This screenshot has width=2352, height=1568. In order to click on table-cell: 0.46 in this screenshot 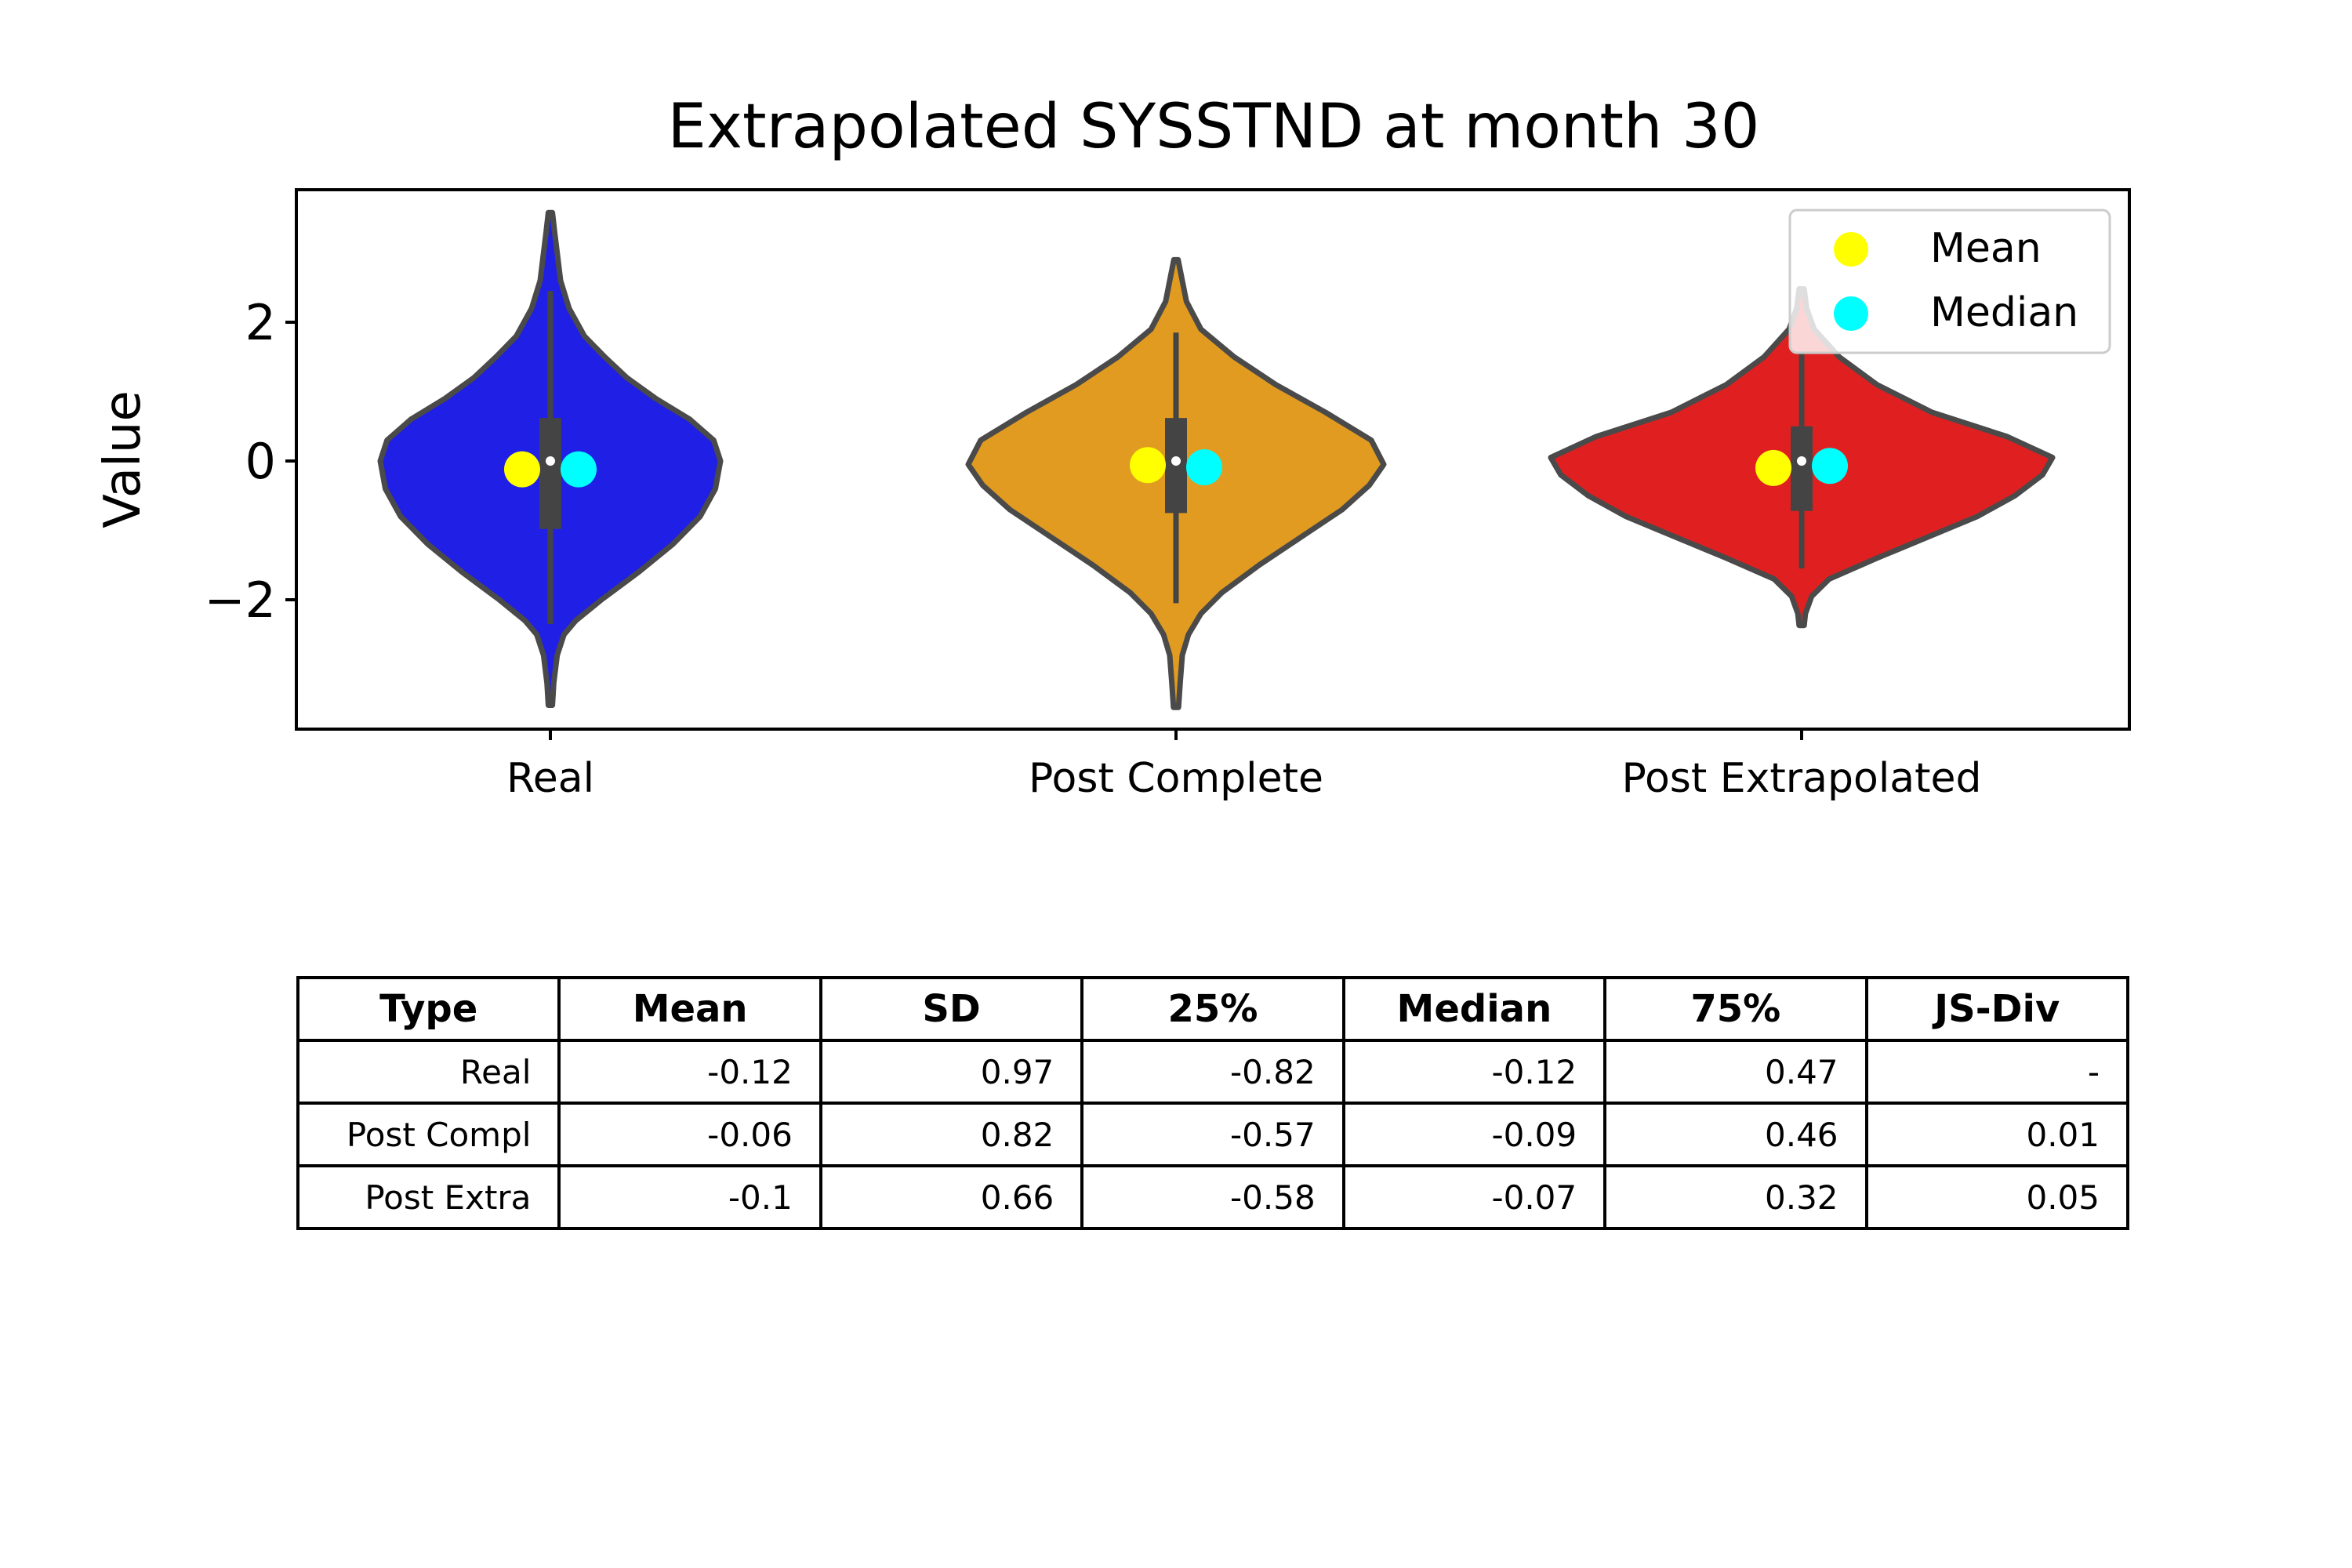, I will do `click(1735, 1134)`.